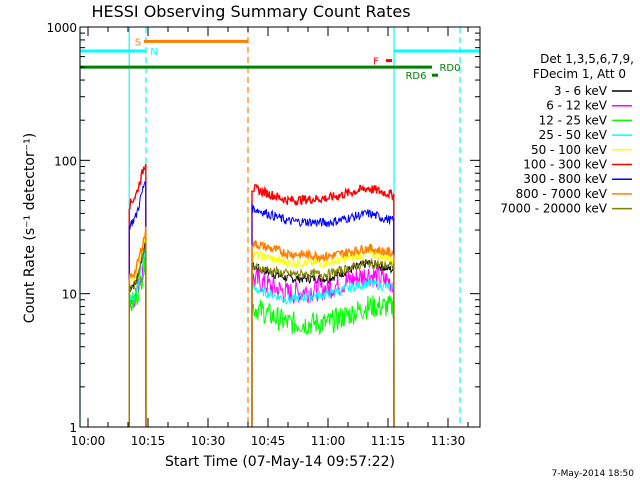 This screenshot has width=640, height=480. What do you see at coordinates (449, 68) in the screenshot?
I see `flag-label-rd0: RD0` at bounding box center [449, 68].